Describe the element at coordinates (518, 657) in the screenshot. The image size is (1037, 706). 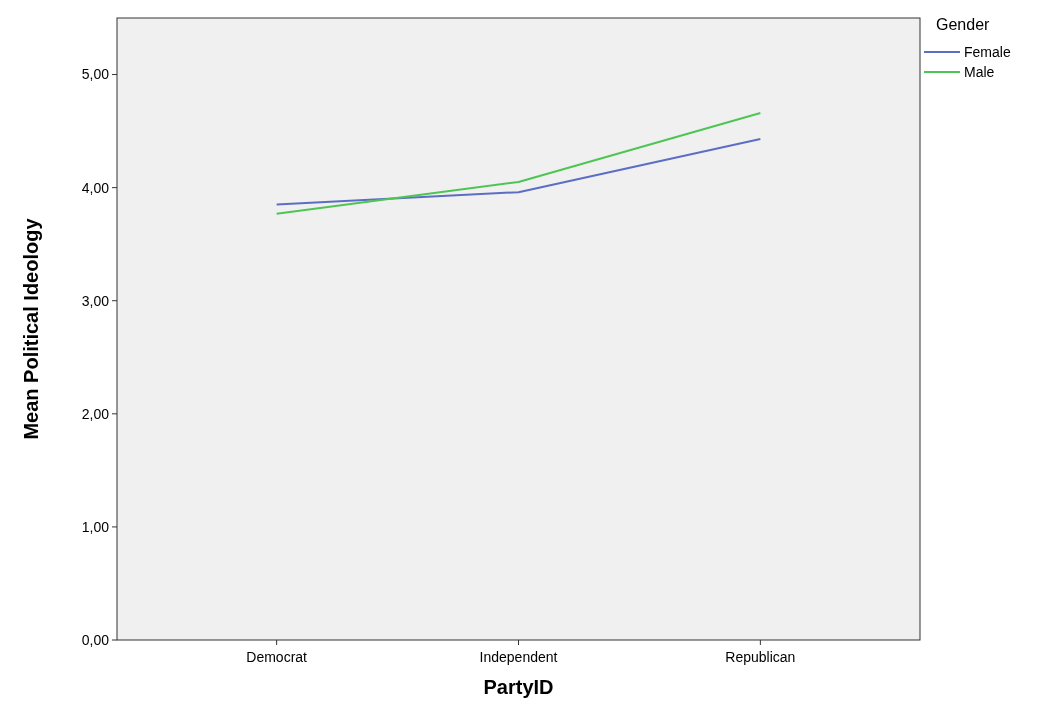
I see `x-tick-label: Independent` at that location.